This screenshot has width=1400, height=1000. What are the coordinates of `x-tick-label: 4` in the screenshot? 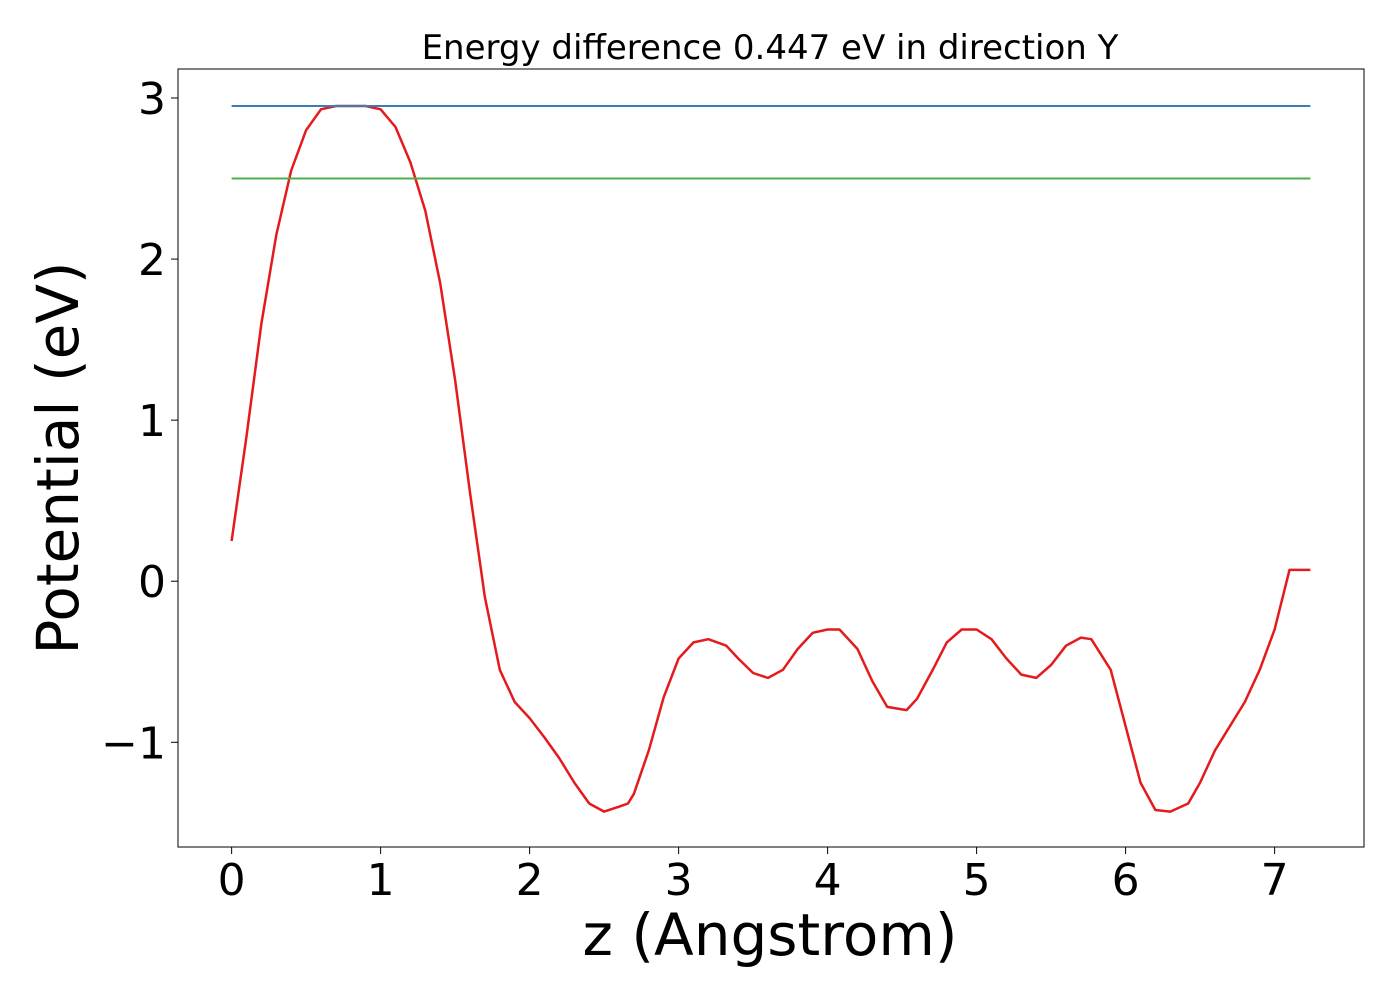 It's located at (828, 880).